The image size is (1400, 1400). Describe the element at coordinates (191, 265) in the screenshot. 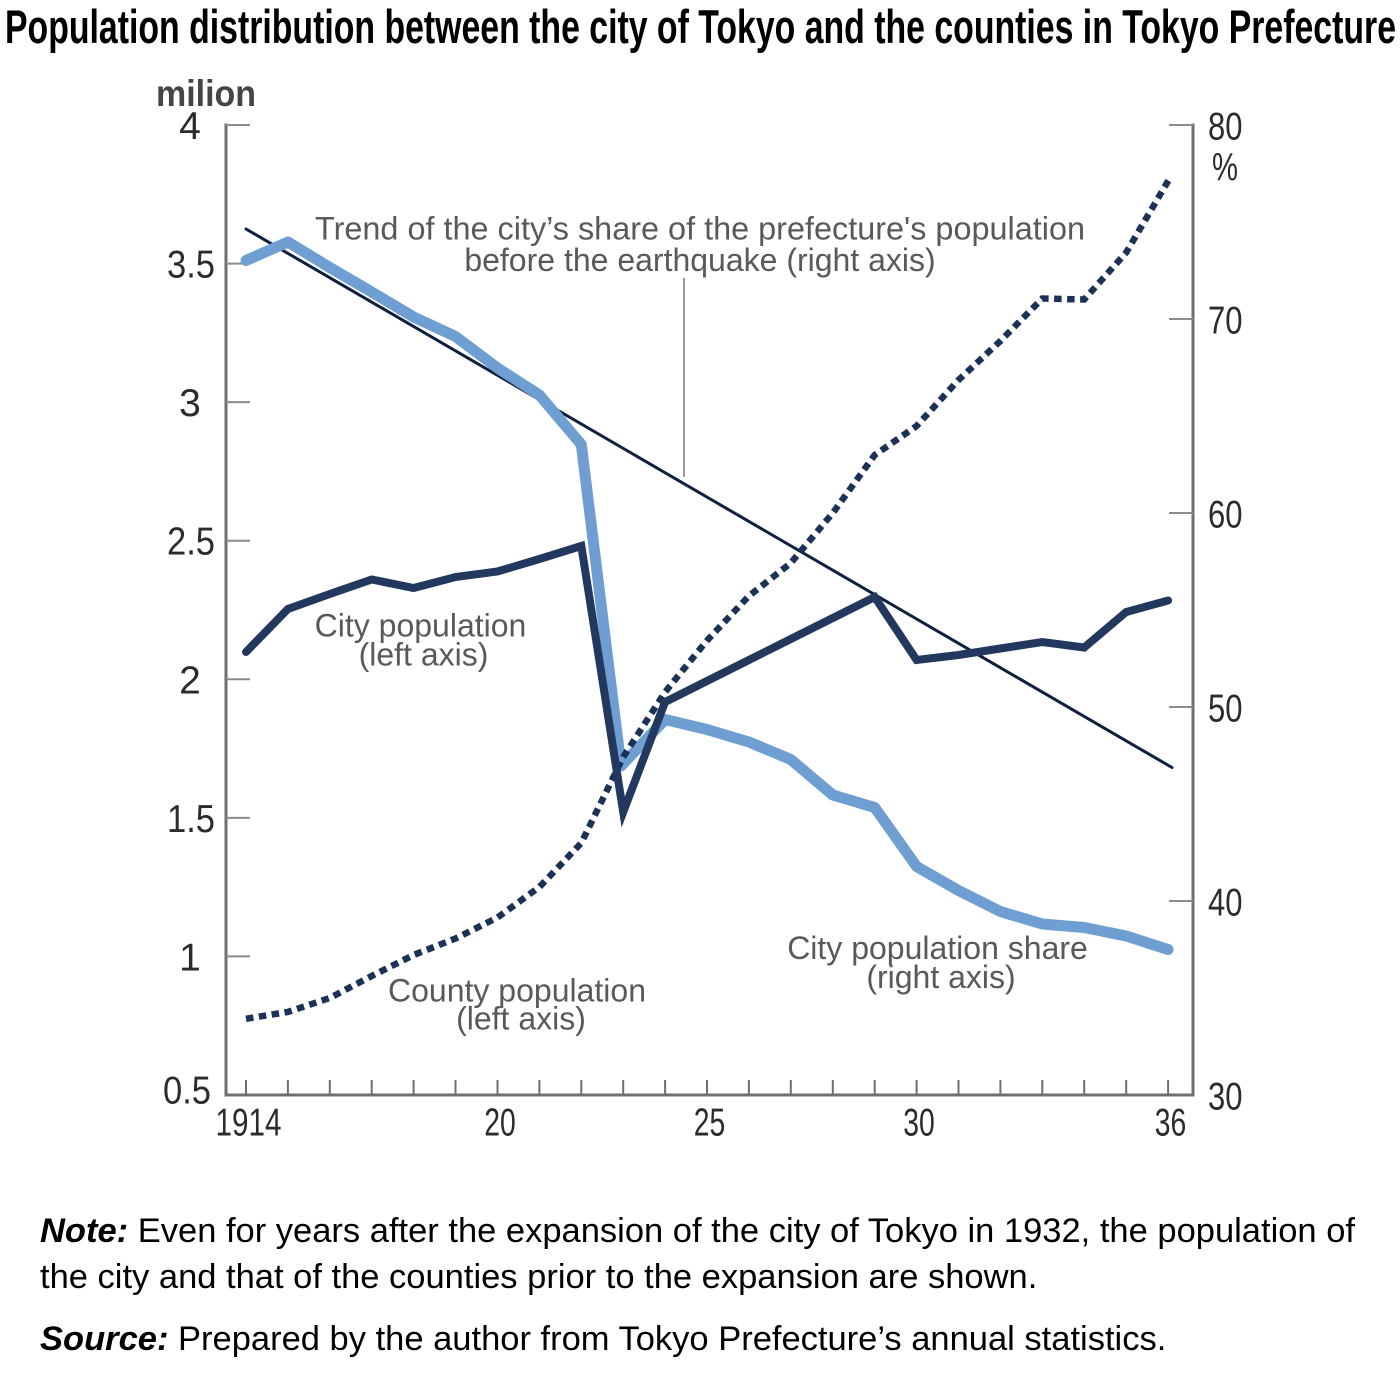

I see `svg-text: 3.5` at that location.